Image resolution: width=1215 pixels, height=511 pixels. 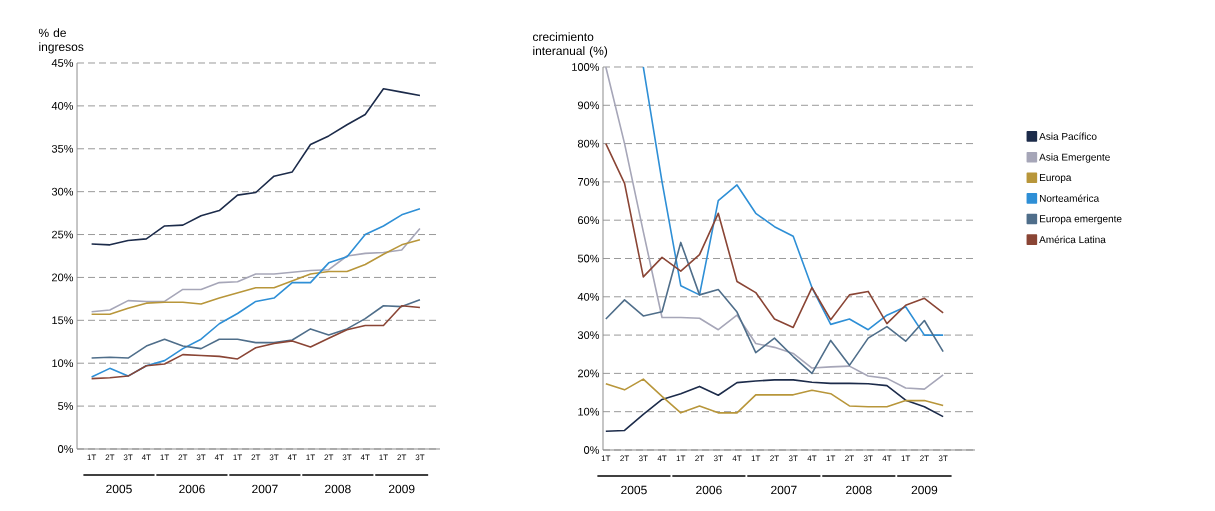 I want to click on y-tick-label: 15%, so click(x=63, y=320).